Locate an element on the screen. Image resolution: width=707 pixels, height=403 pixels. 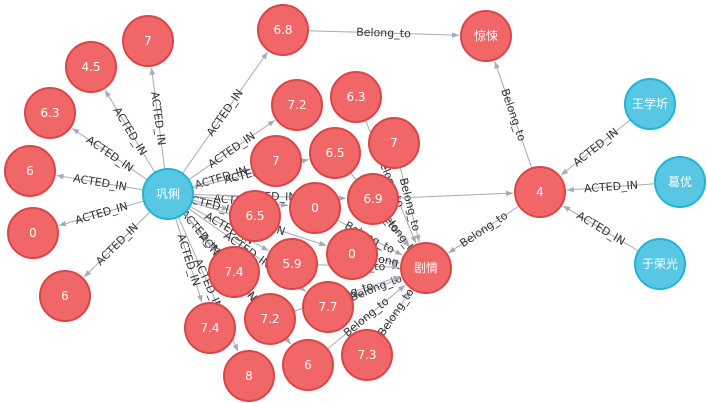
node-label: 6.8 is located at coordinates (282, 30).